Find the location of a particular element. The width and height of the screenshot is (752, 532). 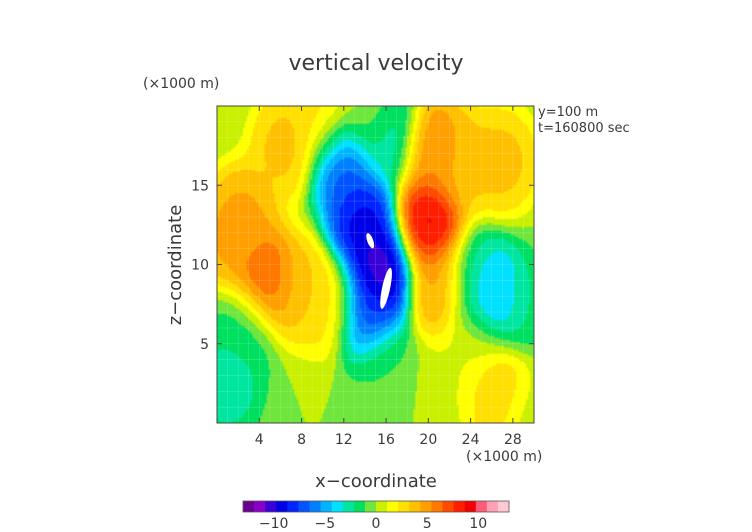

annotation-t: t=160800 sec is located at coordinates (584, 128).